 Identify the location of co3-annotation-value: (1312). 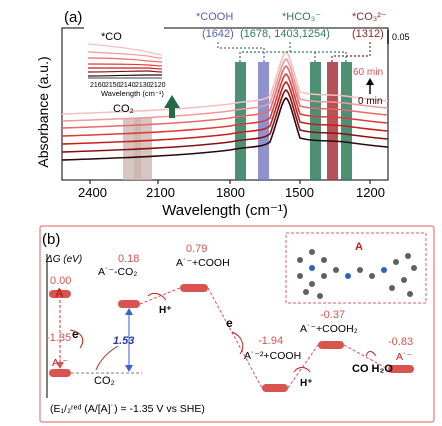
(368, 34).